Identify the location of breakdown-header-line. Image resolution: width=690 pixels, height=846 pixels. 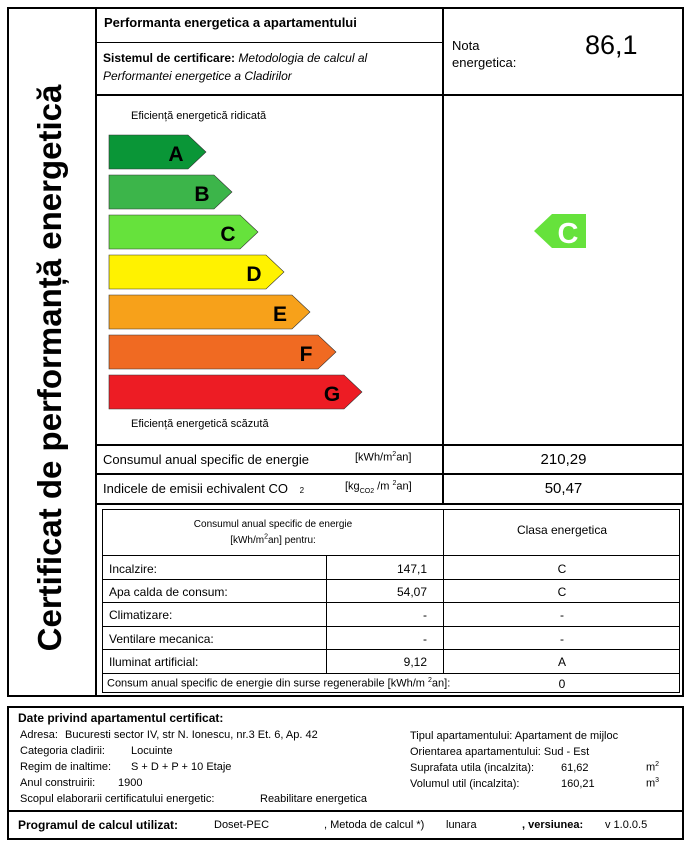
(391, 555).